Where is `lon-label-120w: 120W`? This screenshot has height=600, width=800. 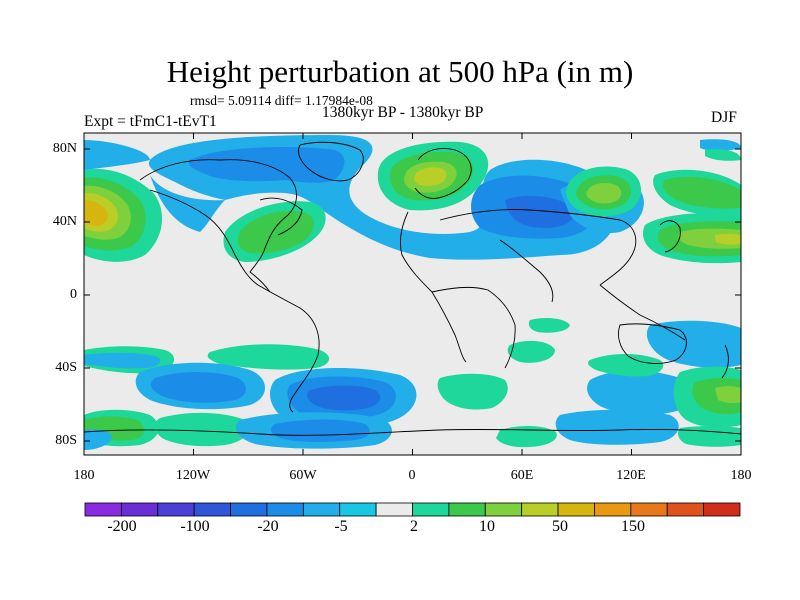 lon-label-120w: 120W is located at coordinates (193, 475).